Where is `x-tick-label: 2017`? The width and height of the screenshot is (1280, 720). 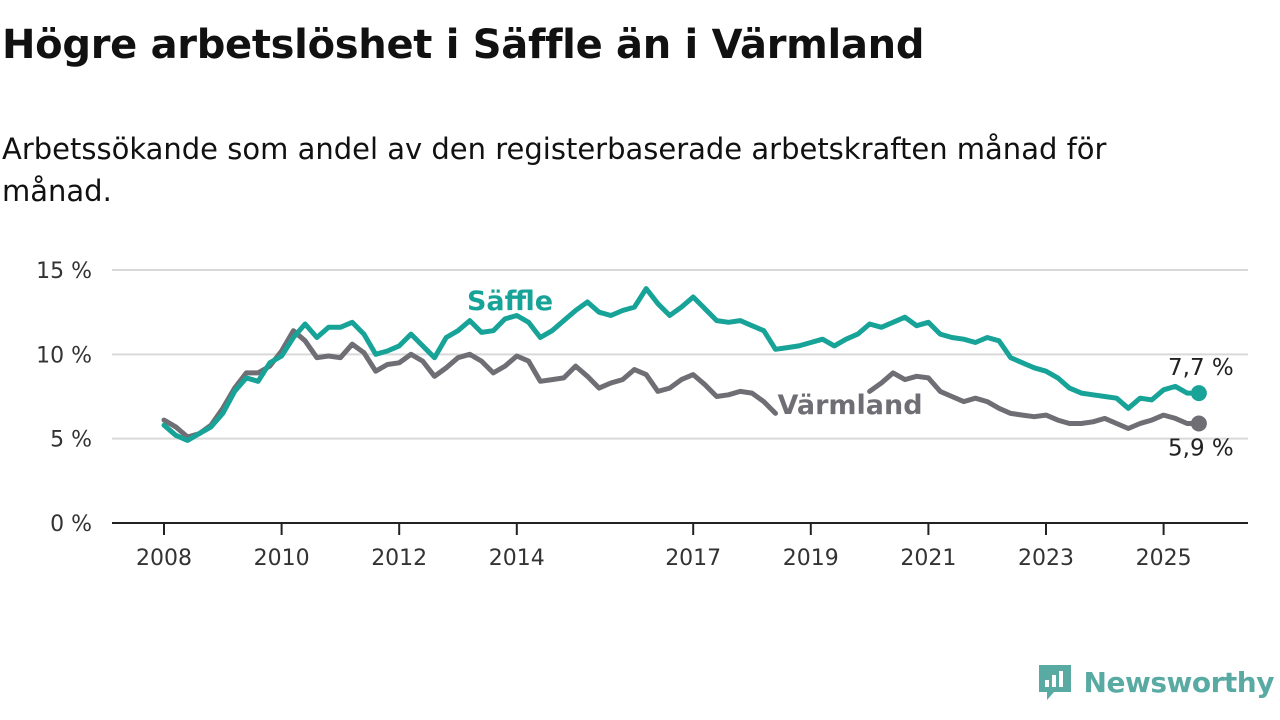 x-tick-label: 2017 is located at coordinates (693, 558).